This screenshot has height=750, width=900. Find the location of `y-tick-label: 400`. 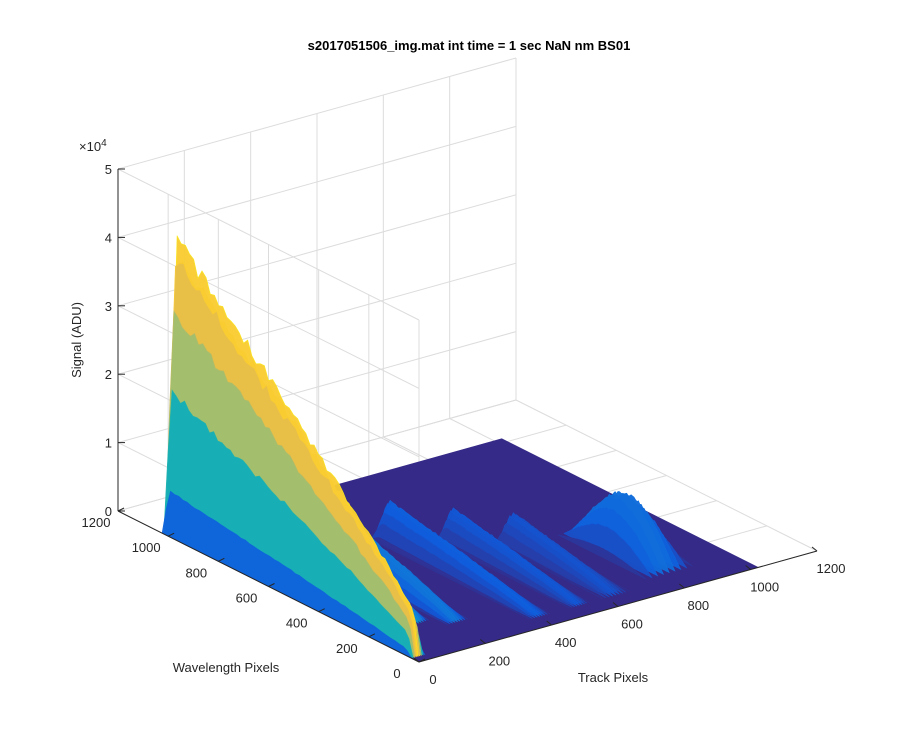

y-tick-label: 400 is located at coordinates (297, 623).